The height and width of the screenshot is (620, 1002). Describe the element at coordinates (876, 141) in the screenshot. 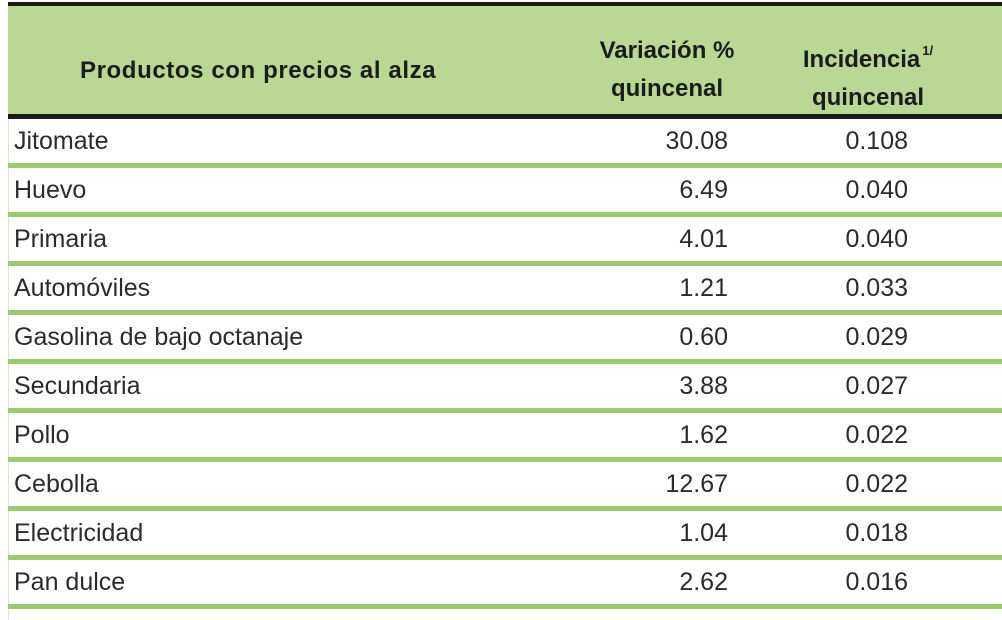

I see `cell-incidence: 0.108` at that location.